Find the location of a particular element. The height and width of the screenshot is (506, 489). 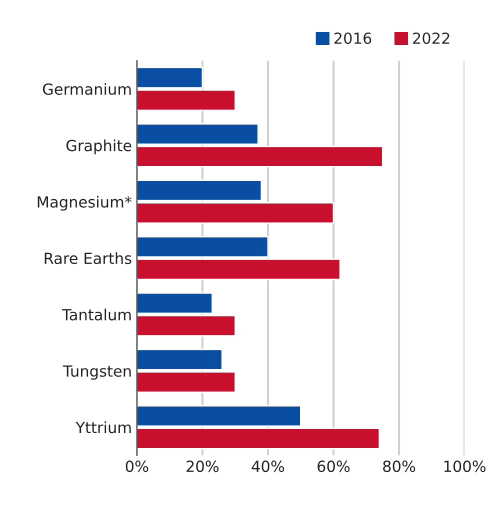

x-tick-label: 40% is located at coordinates (268, 466).